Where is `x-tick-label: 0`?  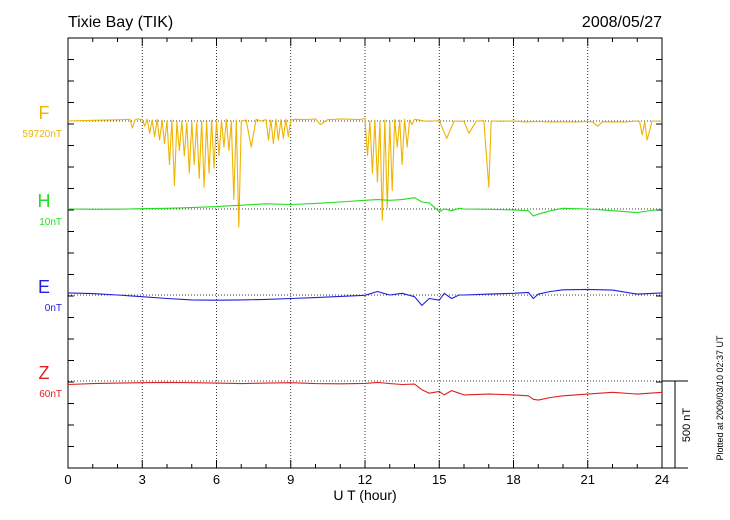
x-tick-label: 0 is located at coordinates (67, 479).